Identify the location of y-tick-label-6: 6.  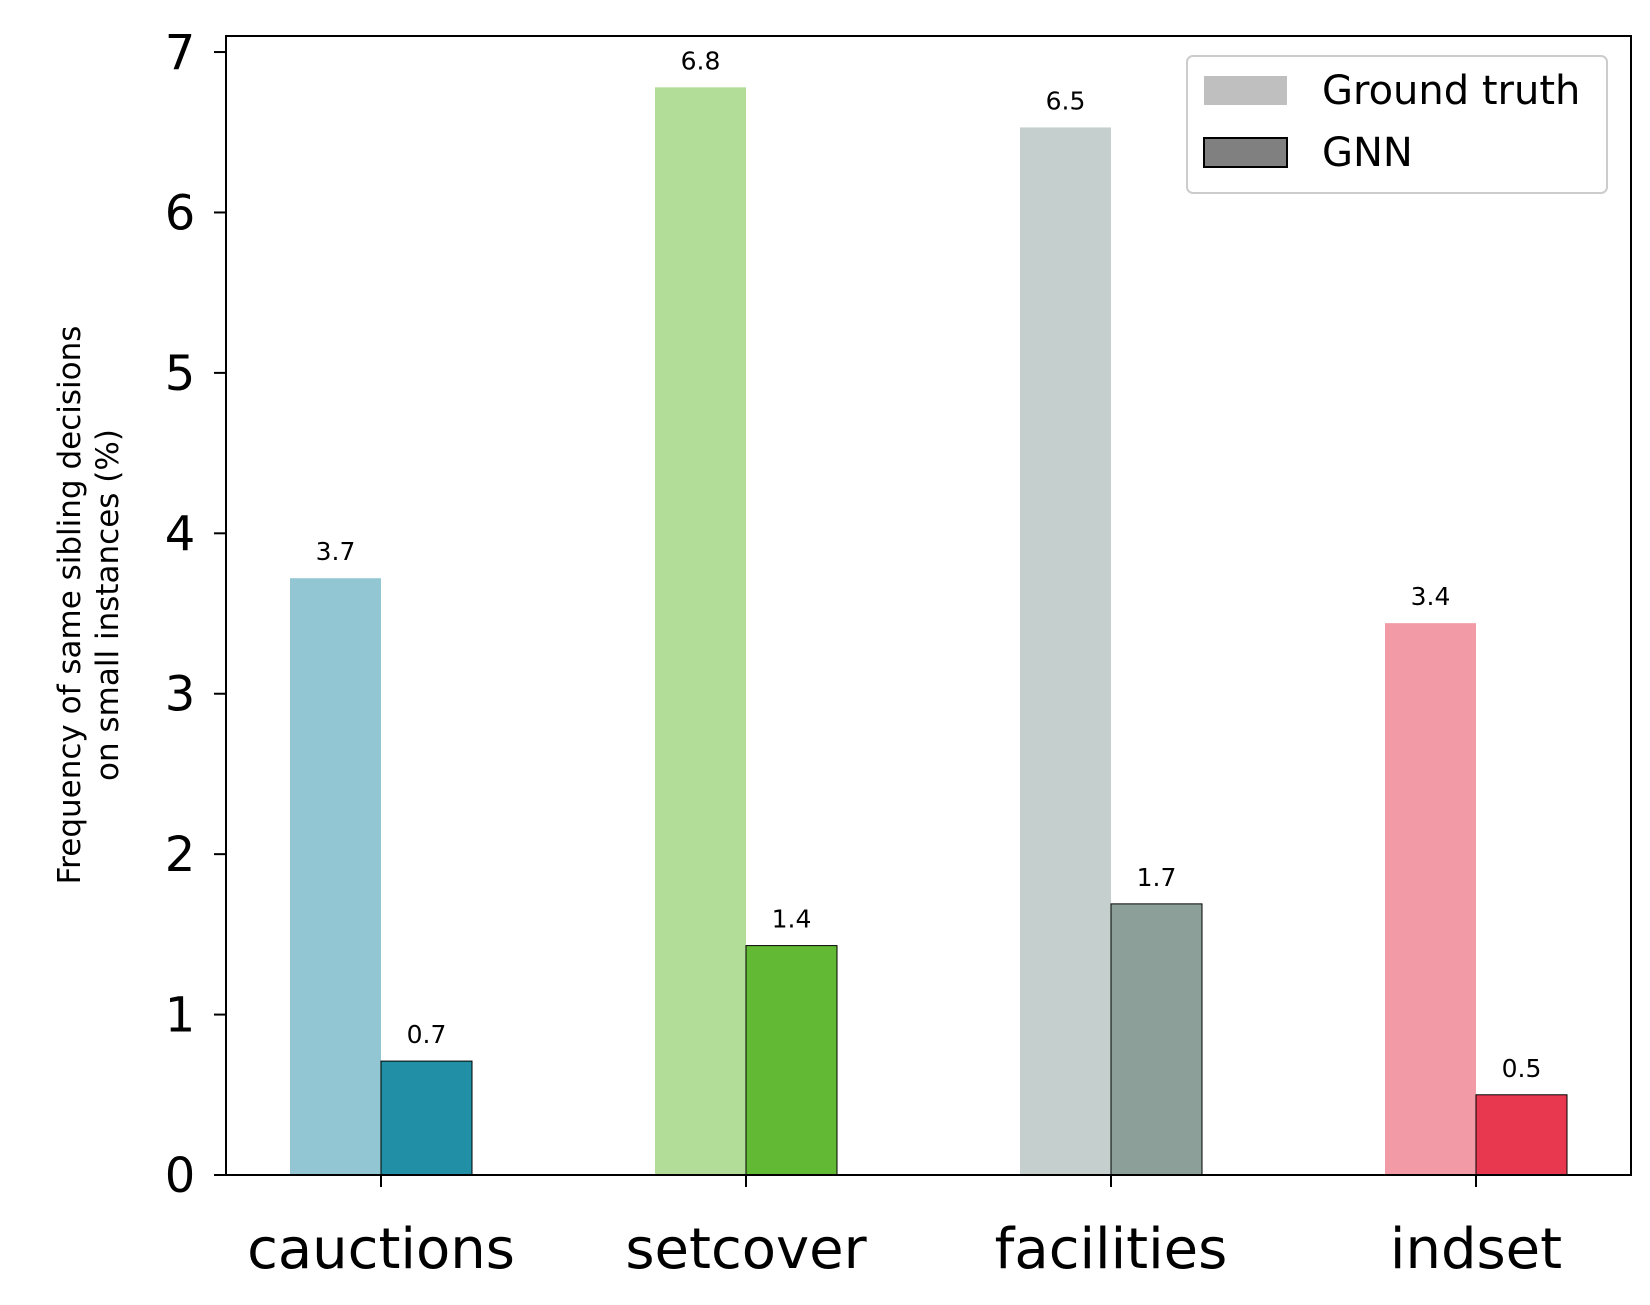
(180, 213).